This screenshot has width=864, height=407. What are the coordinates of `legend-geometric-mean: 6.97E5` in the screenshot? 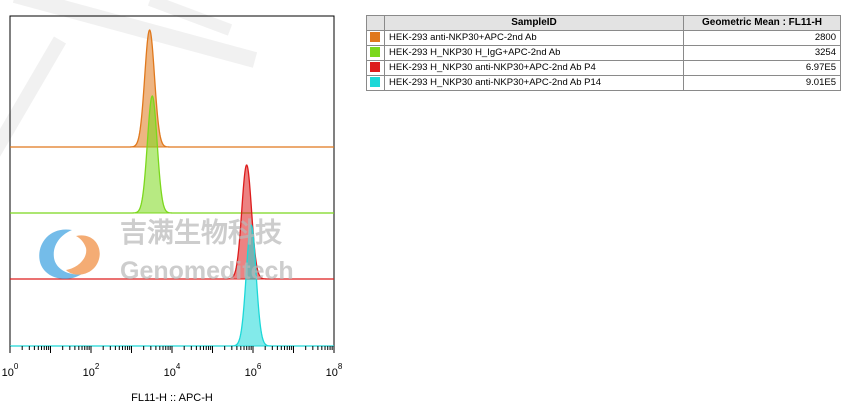 It's located at (762, 68).